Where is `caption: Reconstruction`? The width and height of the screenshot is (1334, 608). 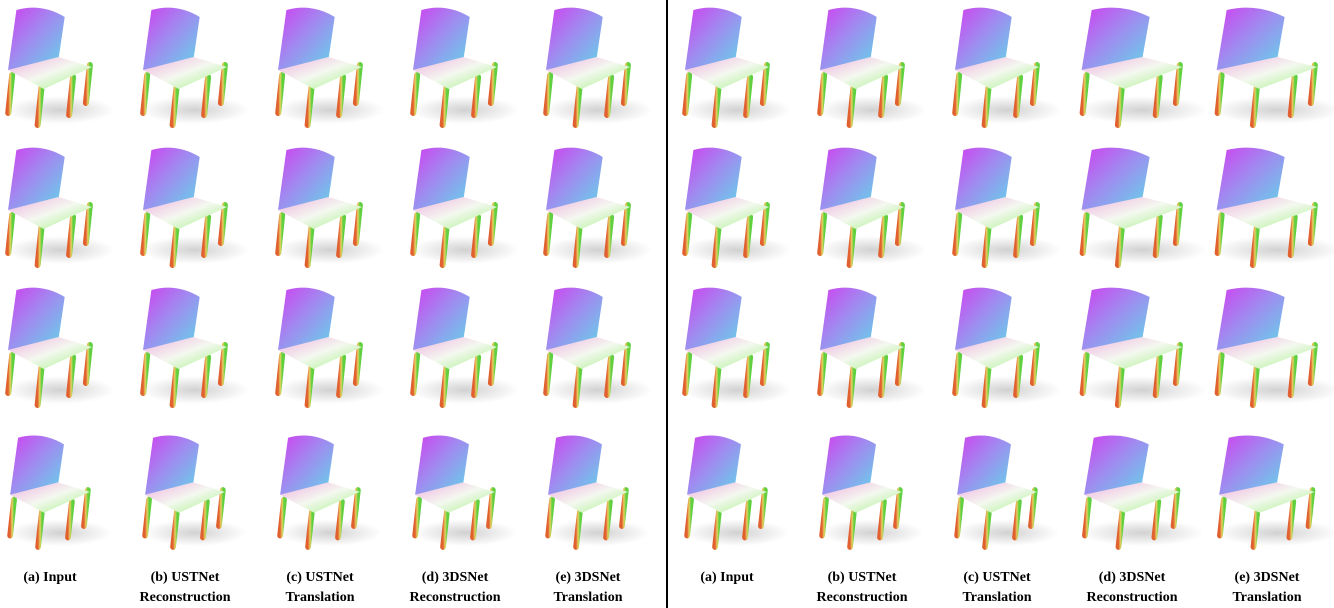
caption: Reconstruction is located at coordinates (1132, 597).